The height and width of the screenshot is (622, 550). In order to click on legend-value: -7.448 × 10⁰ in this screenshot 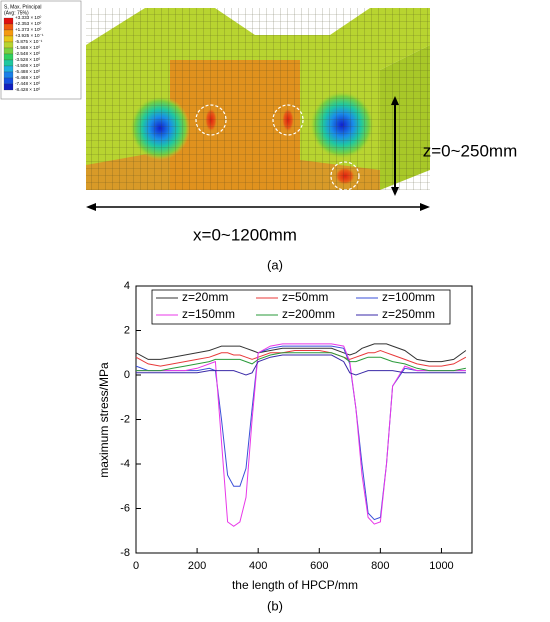, I will do `click(27, 83)`.